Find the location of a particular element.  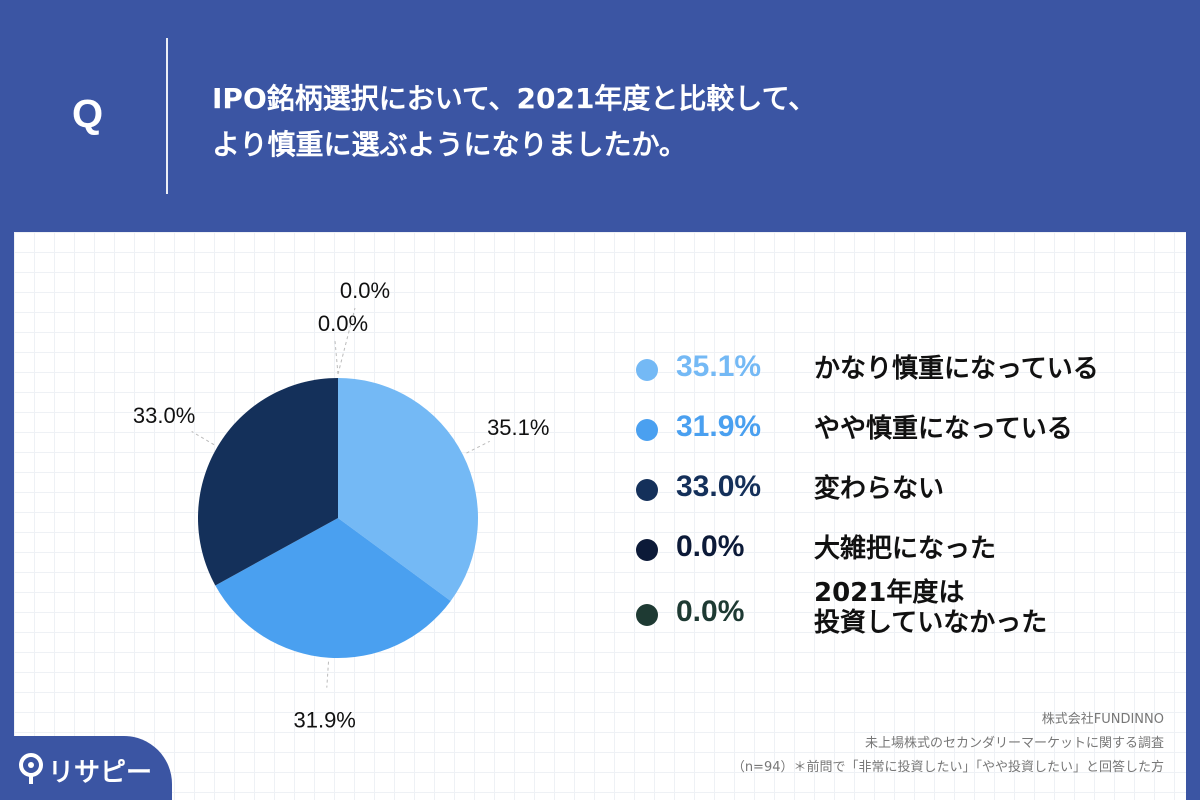

q-mark: Q is located at coordinates (88, 114).